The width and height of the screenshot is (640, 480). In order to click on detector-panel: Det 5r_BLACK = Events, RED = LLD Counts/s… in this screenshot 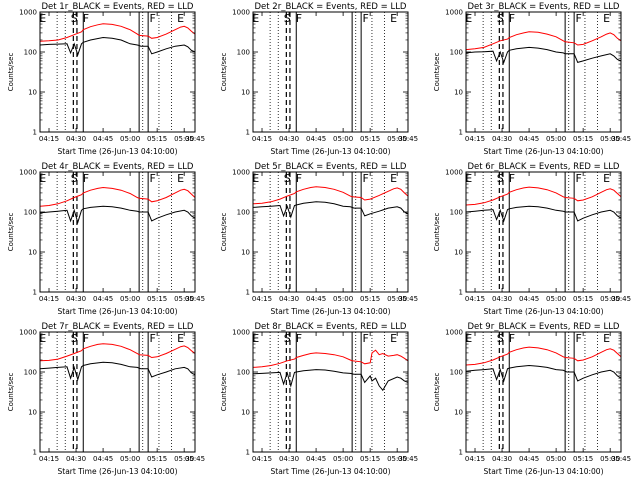, I will do `click(319, 240)`.